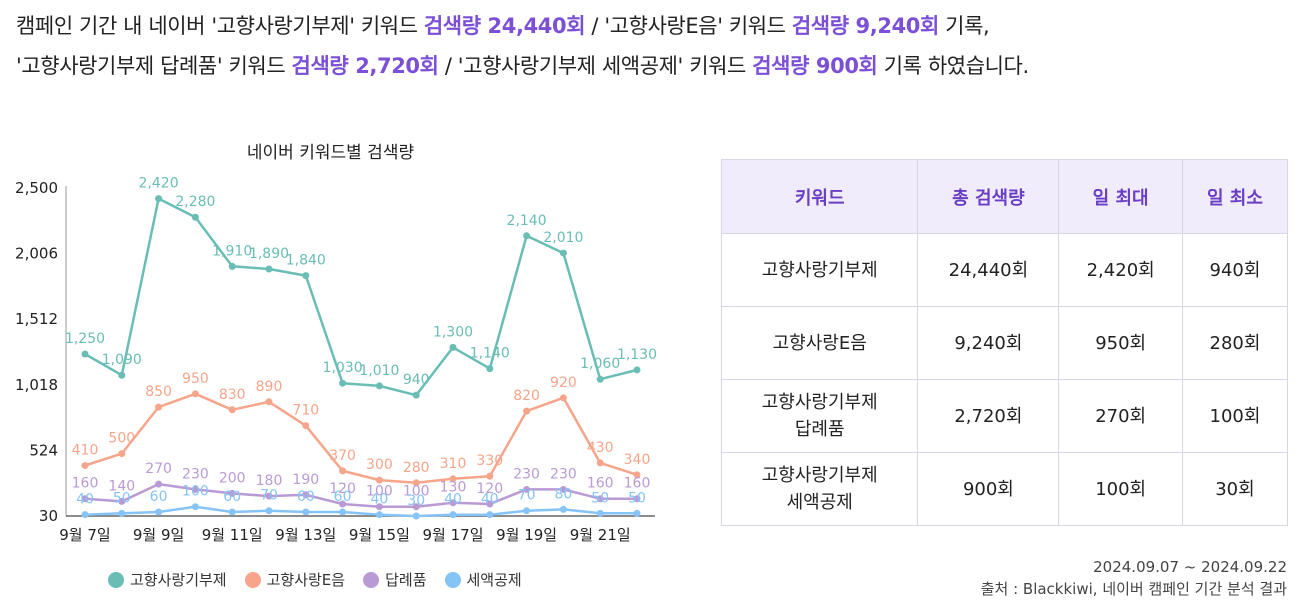 The image size is (1297, 609). Describe the element at coordinates (232, 478) in the screenshot. I see `data-label: 200` at that location.